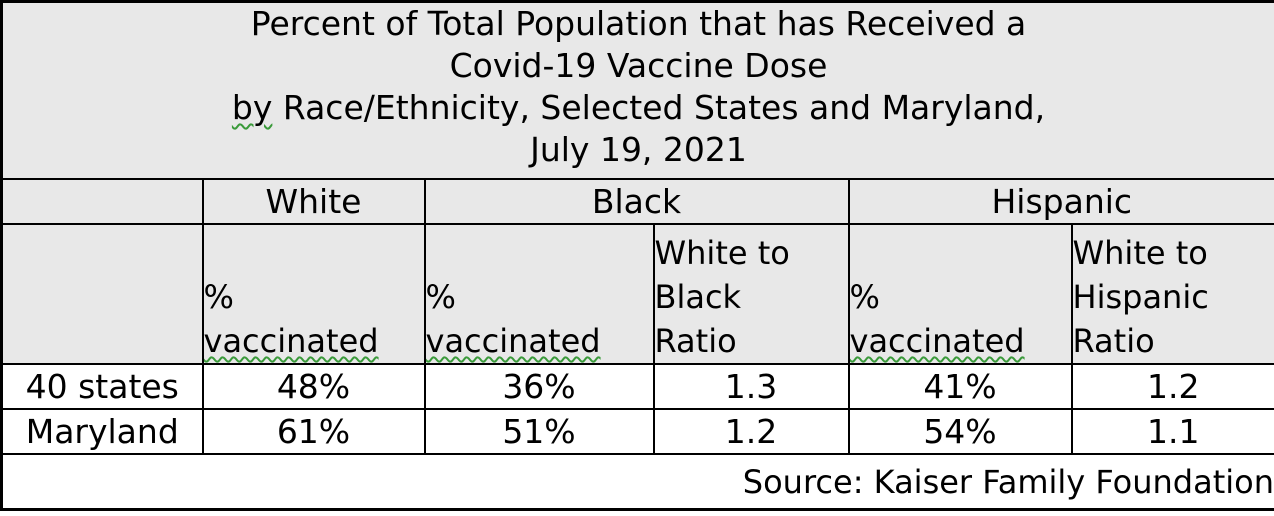 The height and width of the screenshot is (516, 1274). Describe the element at coordinates (1060, 201) in the screenshot. I see `race-header-hispanic: Hispanic` at that location.